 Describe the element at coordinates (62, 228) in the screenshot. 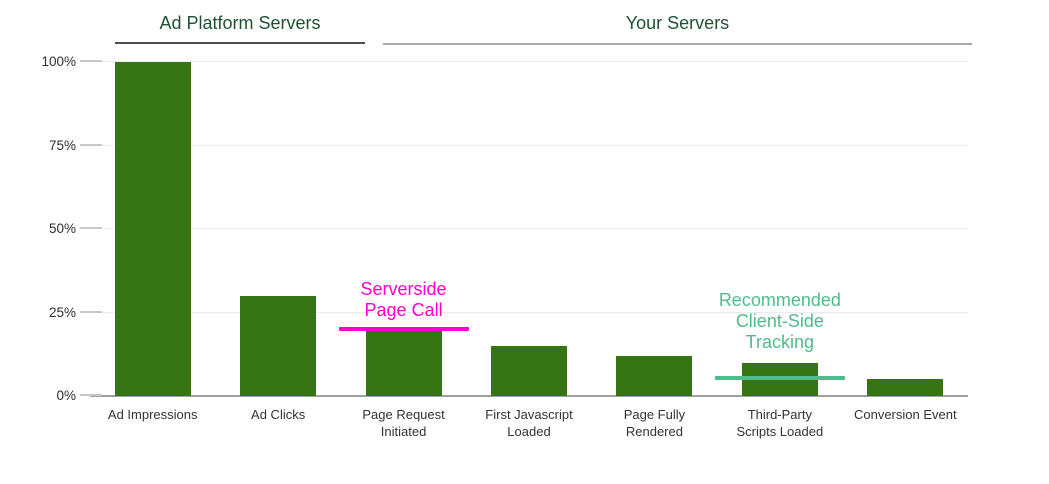

I see `y-axis-label: 50%` at that location.